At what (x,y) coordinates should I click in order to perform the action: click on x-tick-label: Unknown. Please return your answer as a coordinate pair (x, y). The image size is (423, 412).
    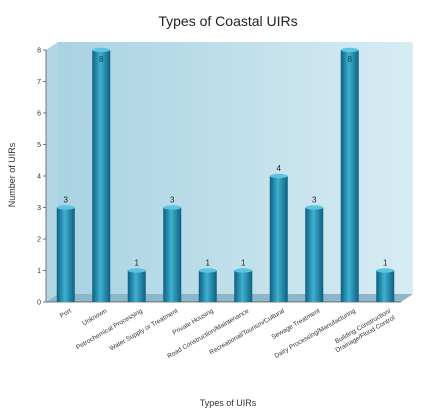
    Looking at the image, I should click on (94, 317).